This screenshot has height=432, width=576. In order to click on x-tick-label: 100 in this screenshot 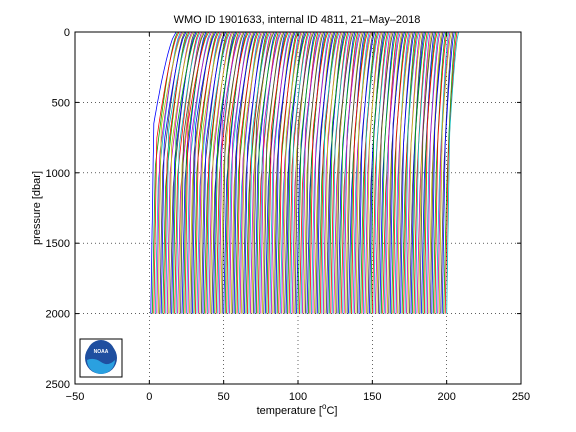, I will do `click(298, 397)`.